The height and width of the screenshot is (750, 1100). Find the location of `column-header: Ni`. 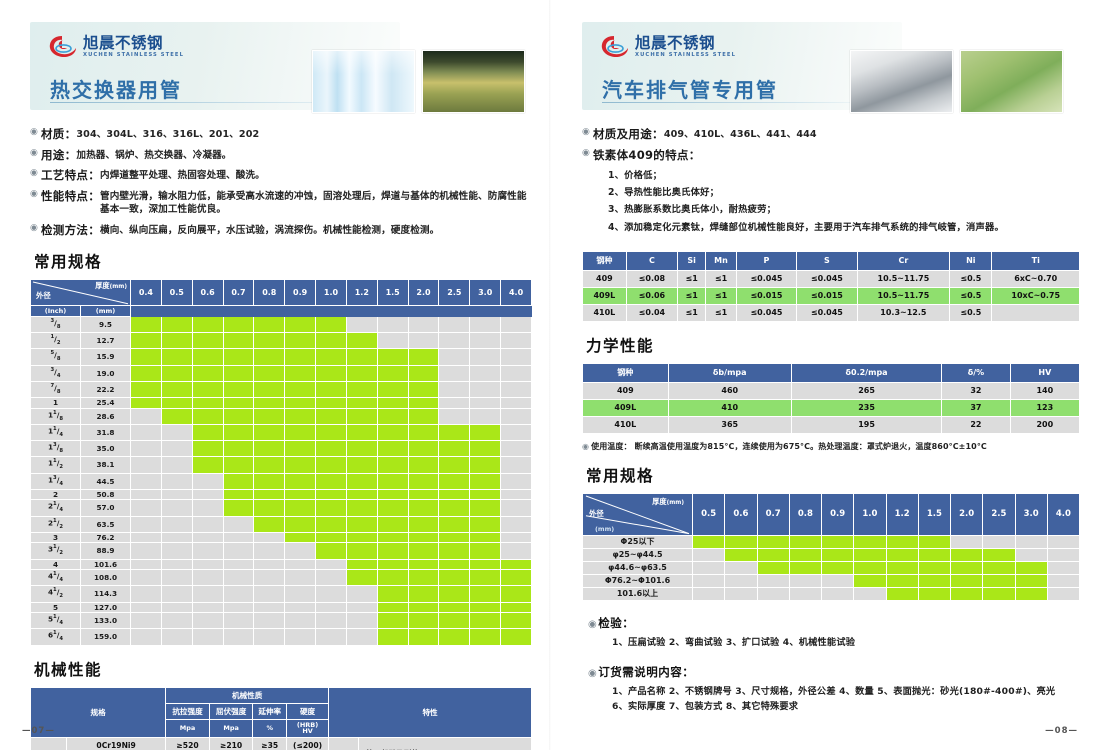

column-header: Ni is located at coordinates (971, 260).